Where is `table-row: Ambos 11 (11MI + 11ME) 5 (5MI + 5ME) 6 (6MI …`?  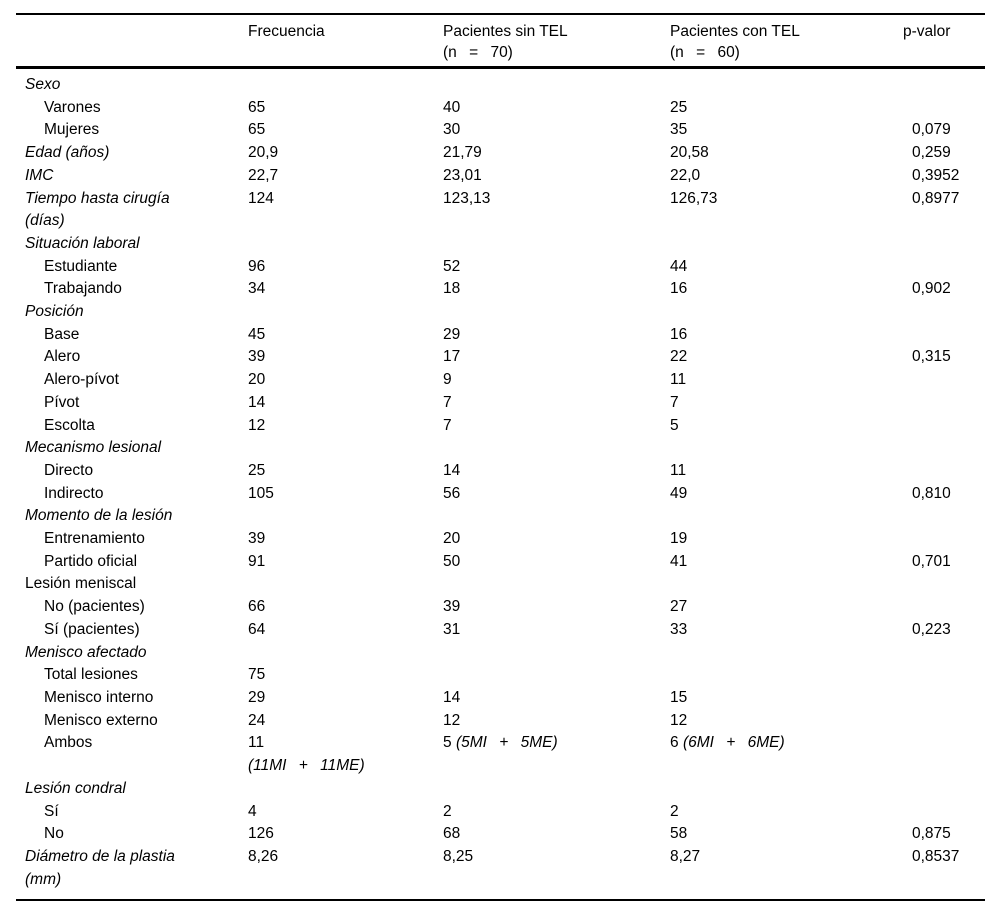
table-row: Ambos 11 (11MI + 11ME) 5 (5MI + 5ME) 6 (6MI … is located at coordinates (500, 754).